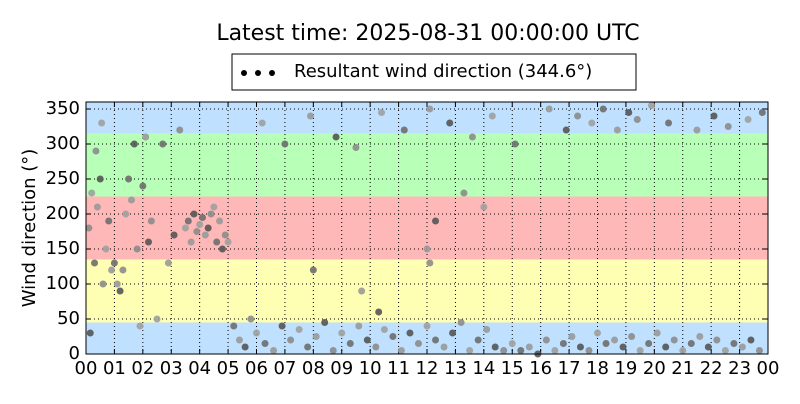 Image resolution: width=800 pixels, height=404 pixels. I want to click on y-tick-label: 0, so click(74, 353).